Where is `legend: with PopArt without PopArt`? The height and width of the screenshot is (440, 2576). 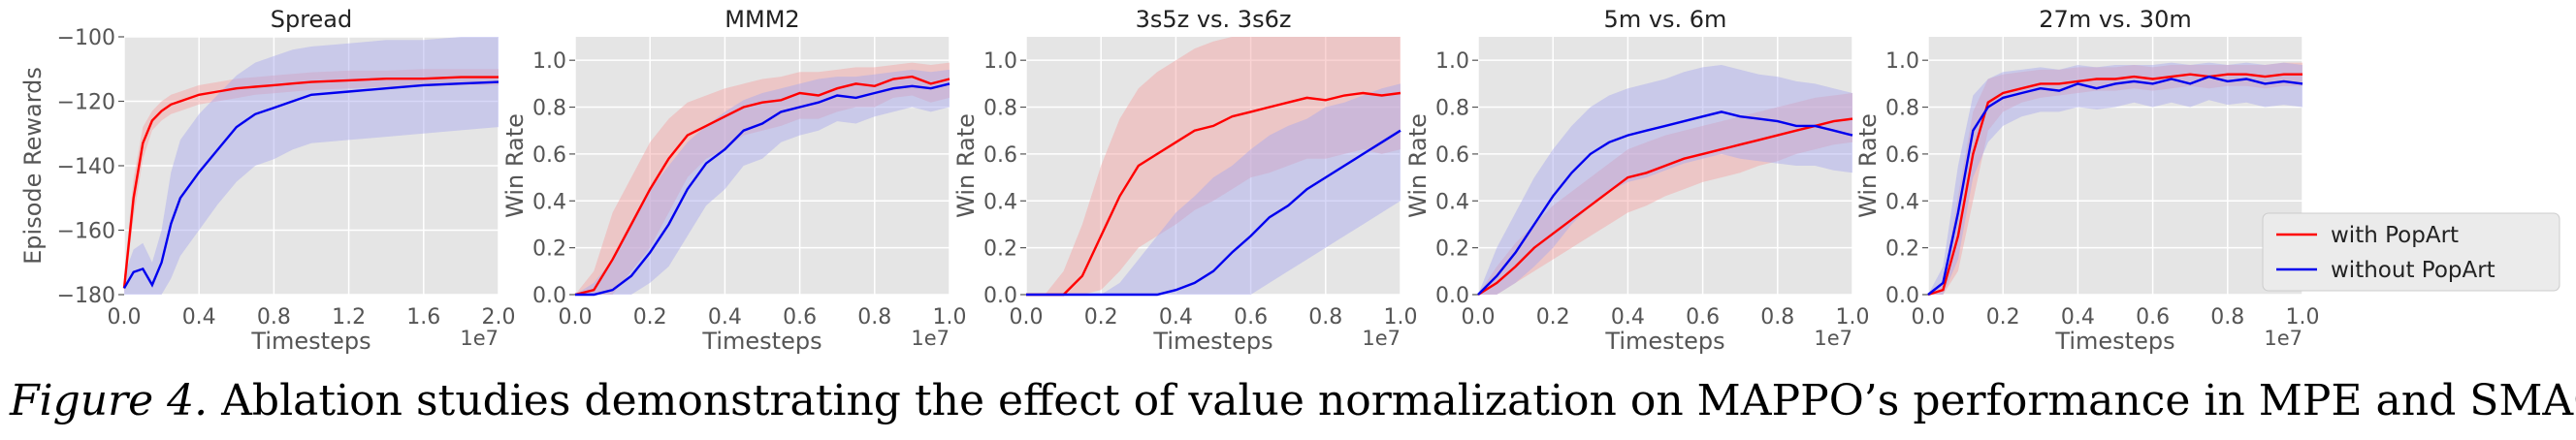
legend: with PopArt without PopArt is located at coordinates (2411, 252).